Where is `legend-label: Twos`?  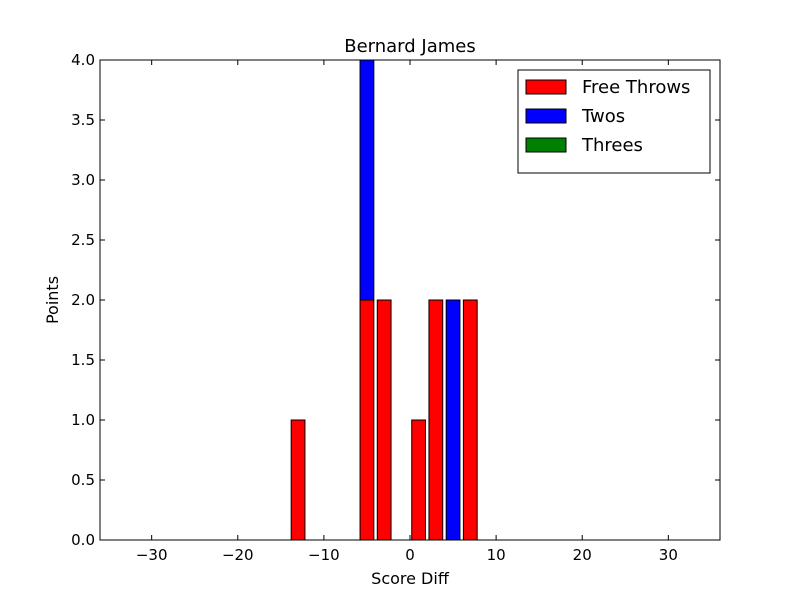 legend-label: Twos is located at coordinates (603, 116).